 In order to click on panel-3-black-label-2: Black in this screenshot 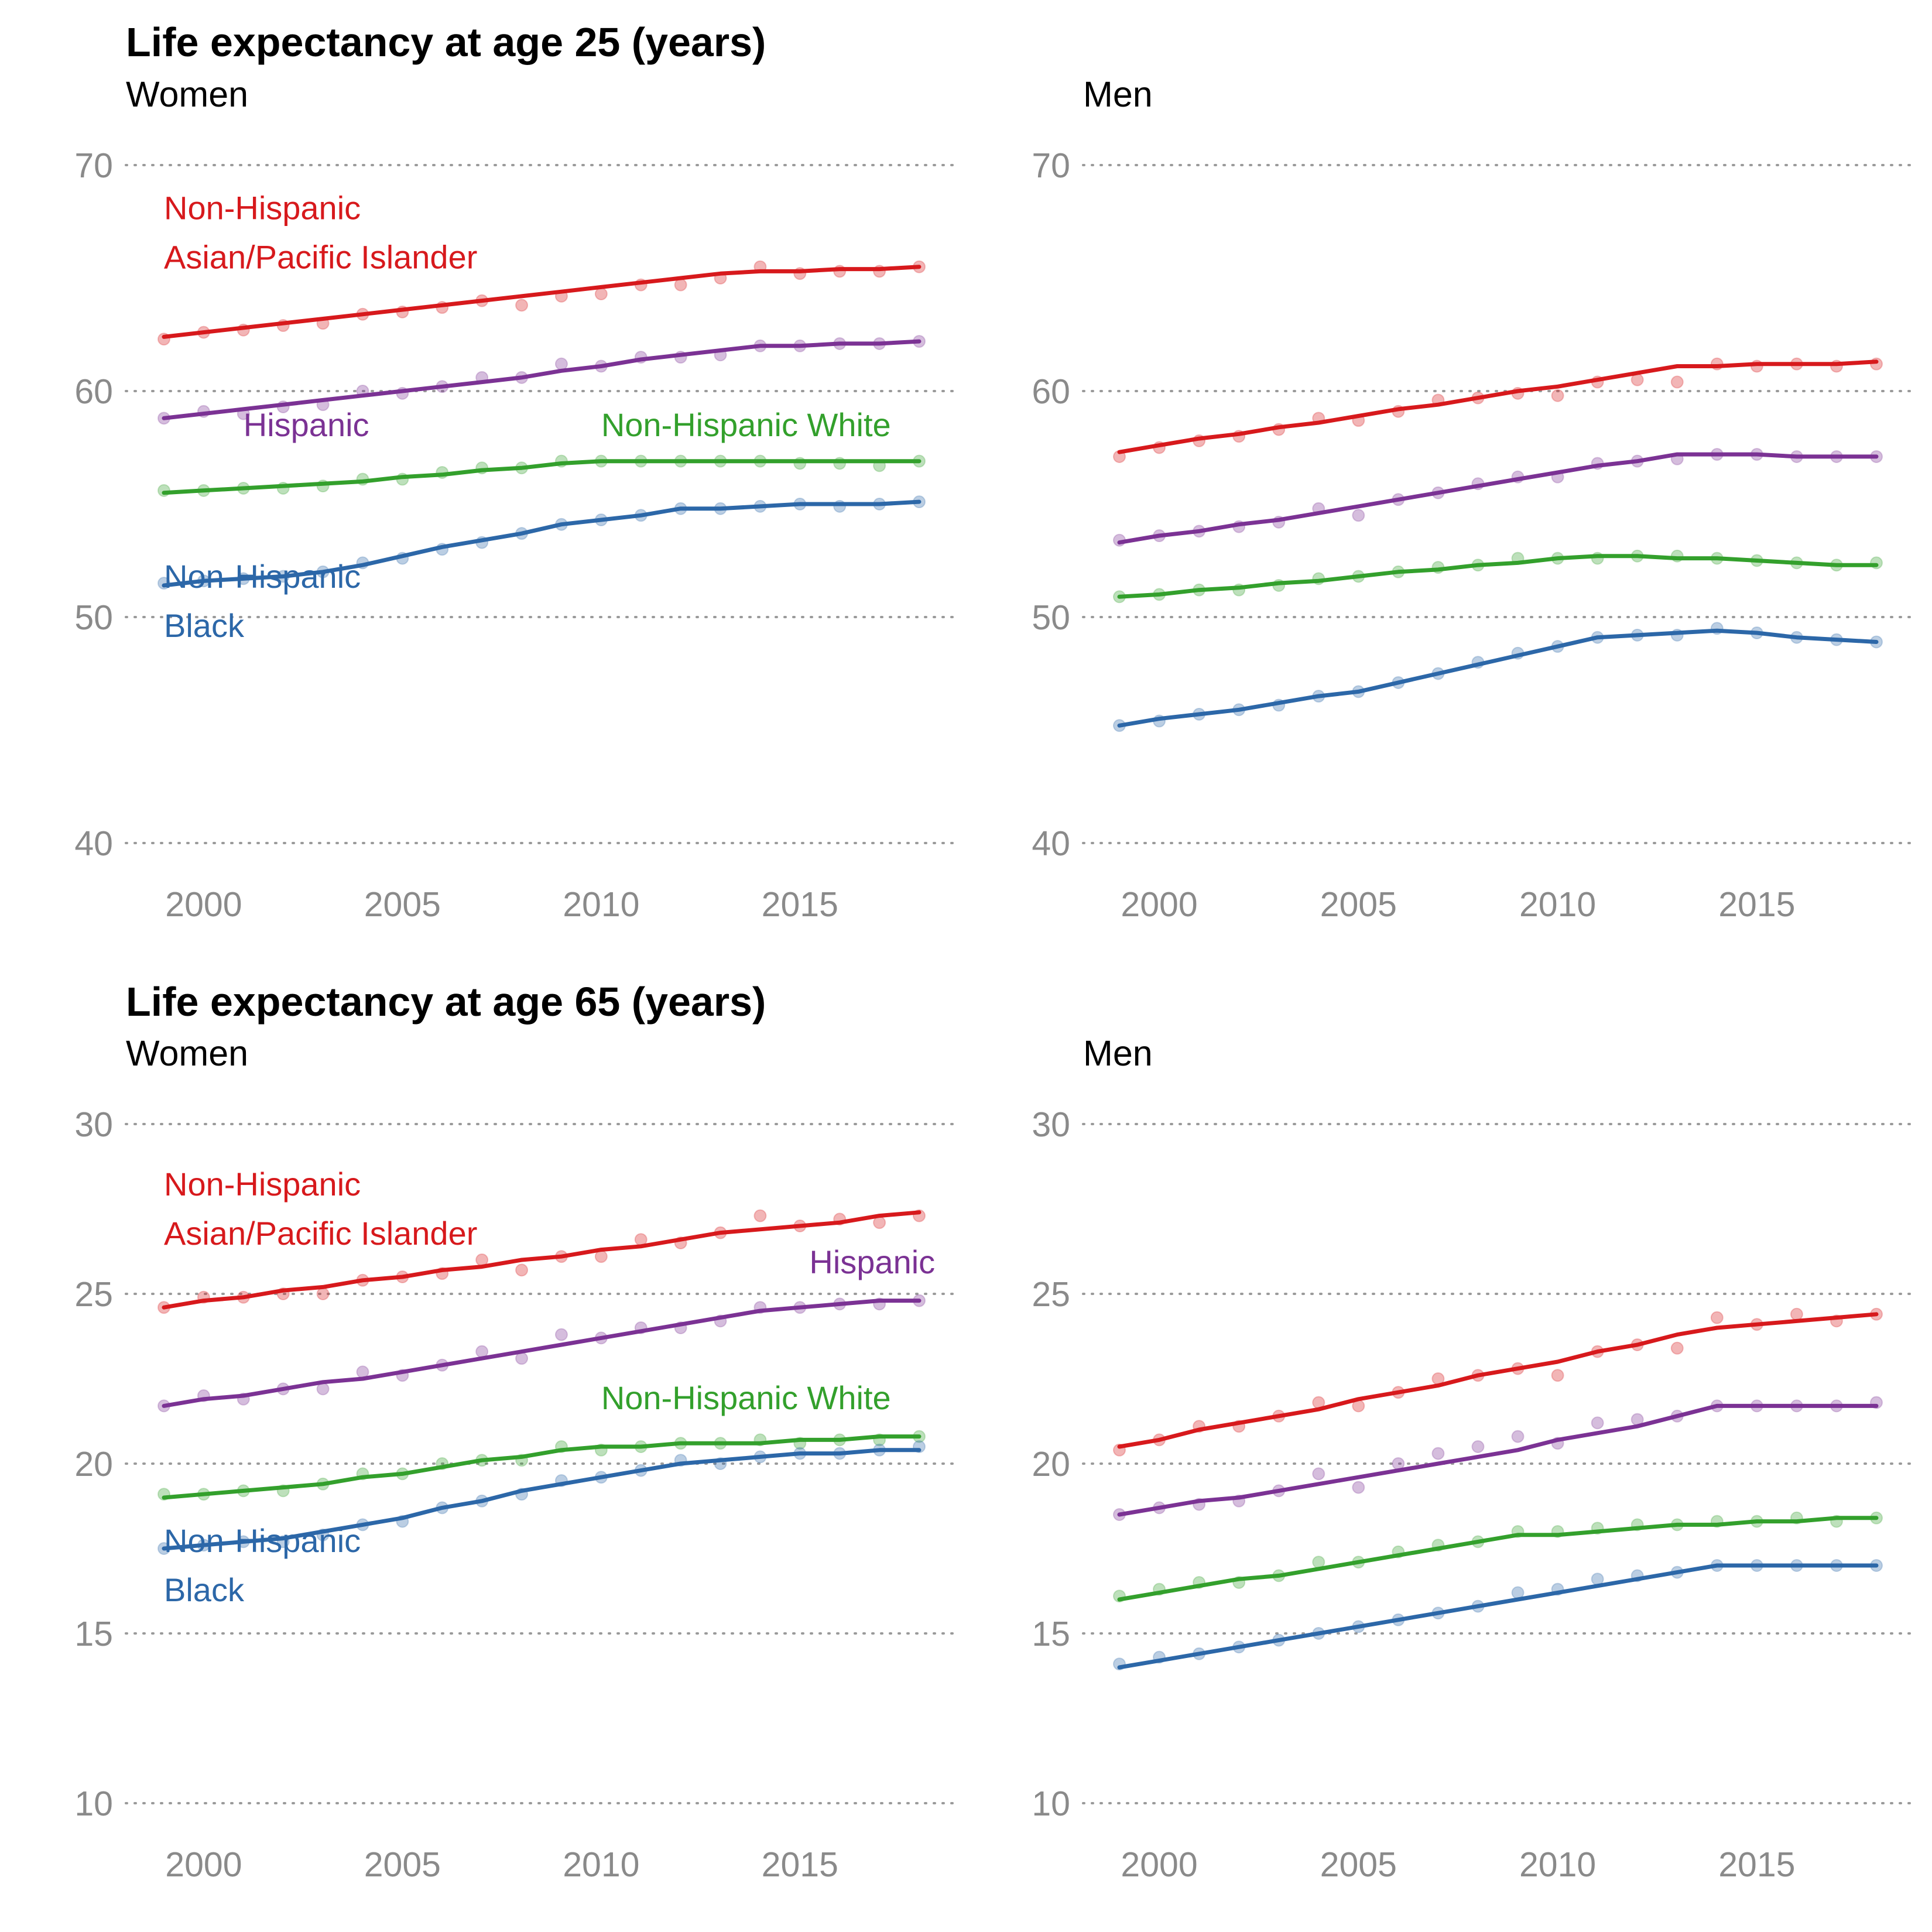, I will do `click(204, 1589)`.